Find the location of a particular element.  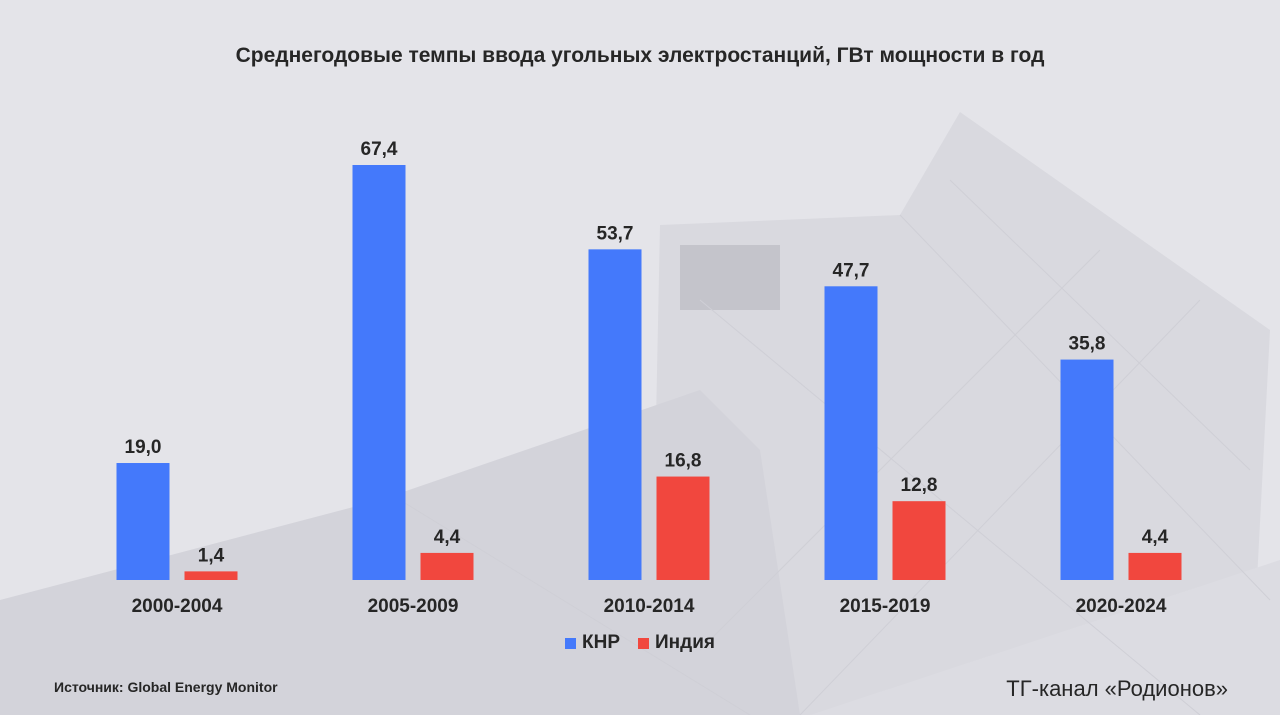

value-label-india-2005-2009: 4,4 is located at coordinates (447, 537).